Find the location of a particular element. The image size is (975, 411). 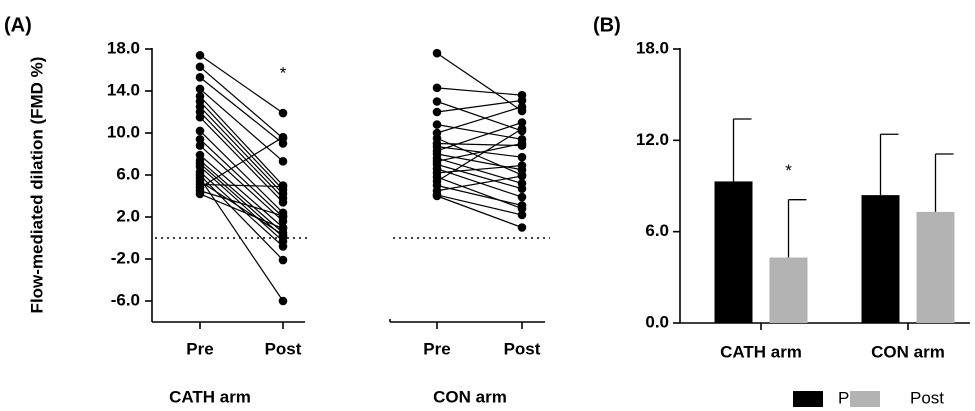

y-tick-label: 0.0 is located at coordinates (657, 321).